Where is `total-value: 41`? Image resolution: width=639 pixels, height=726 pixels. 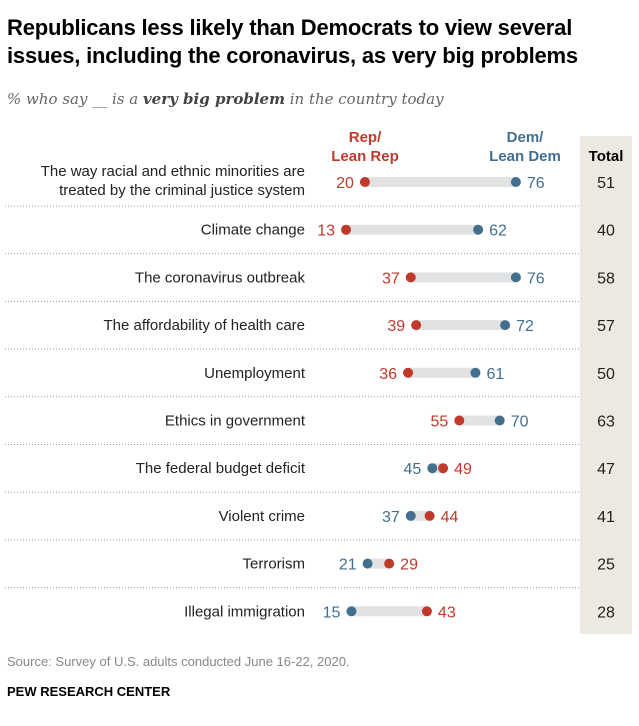 total-value: 41 is located at coordinates (606, 517).